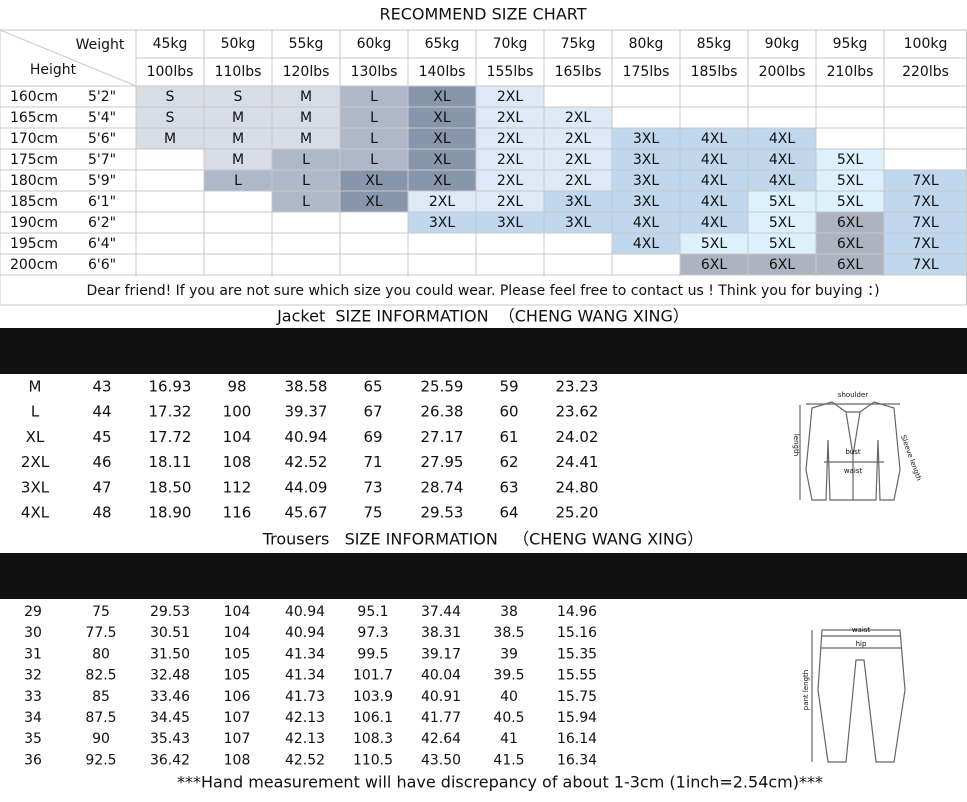 This screenshot has width=967, height=802. Describe the element at coordinates (406, 566) in the screenshot. I see `group-header: Hips` at that location.